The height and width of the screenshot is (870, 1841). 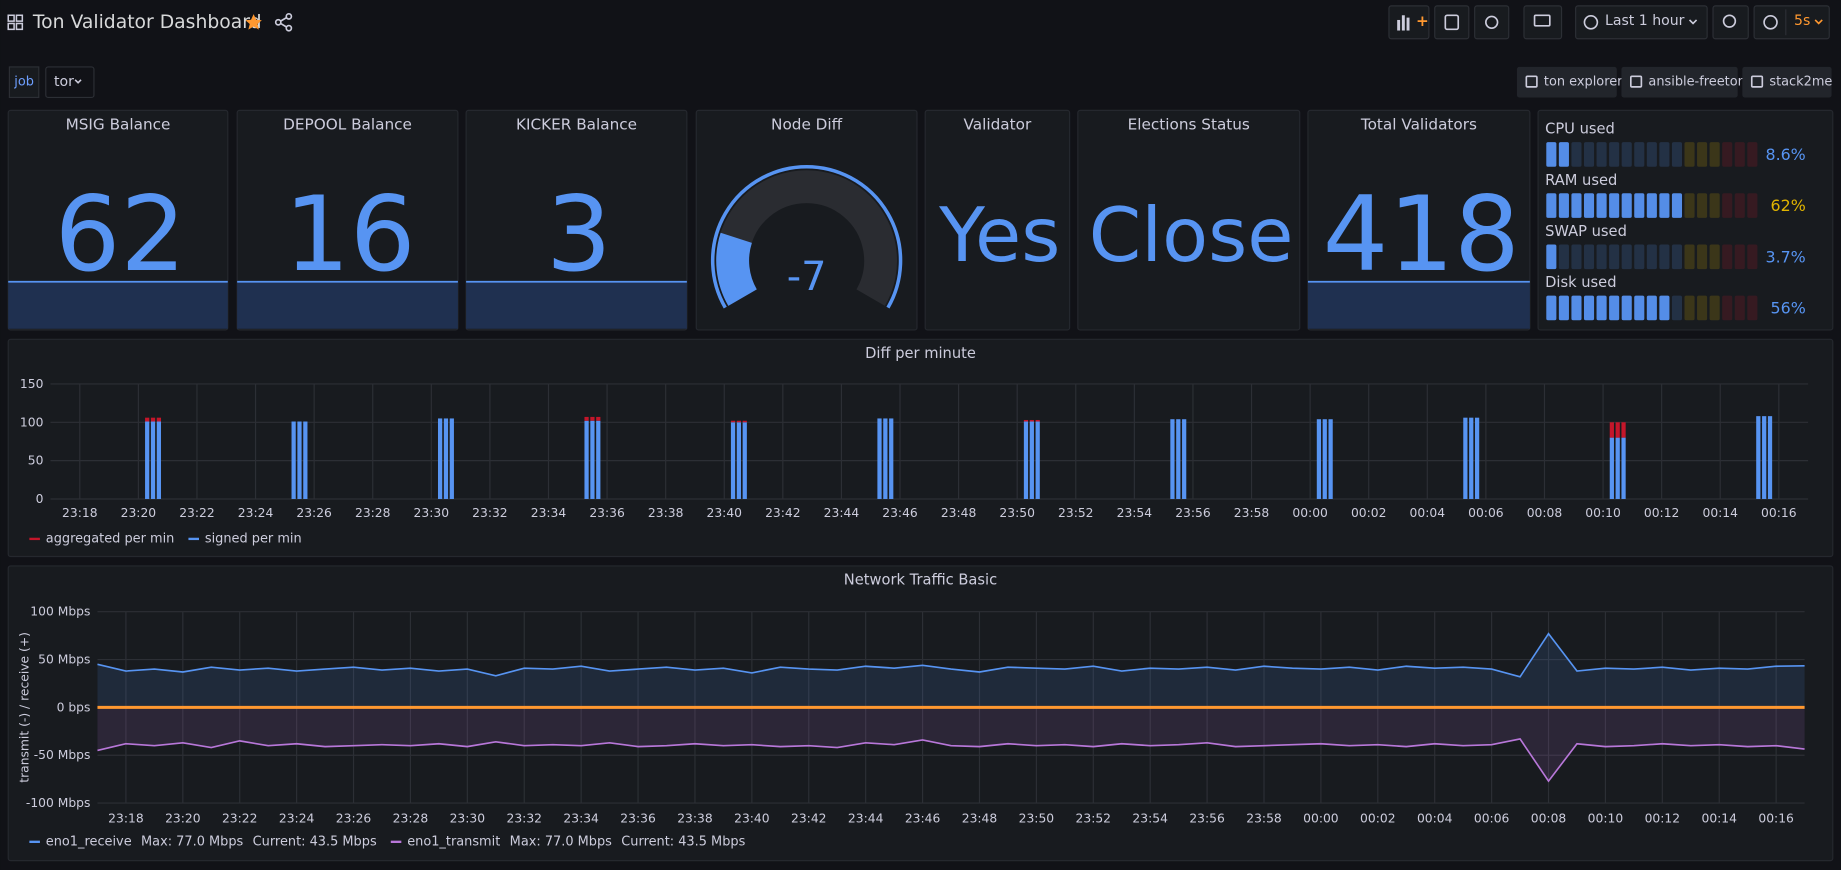 What do you see at coordinates (1251, 513) in the screenshot?
I see `x-tick-label: 23:58` at bounding box center [1251, 513].